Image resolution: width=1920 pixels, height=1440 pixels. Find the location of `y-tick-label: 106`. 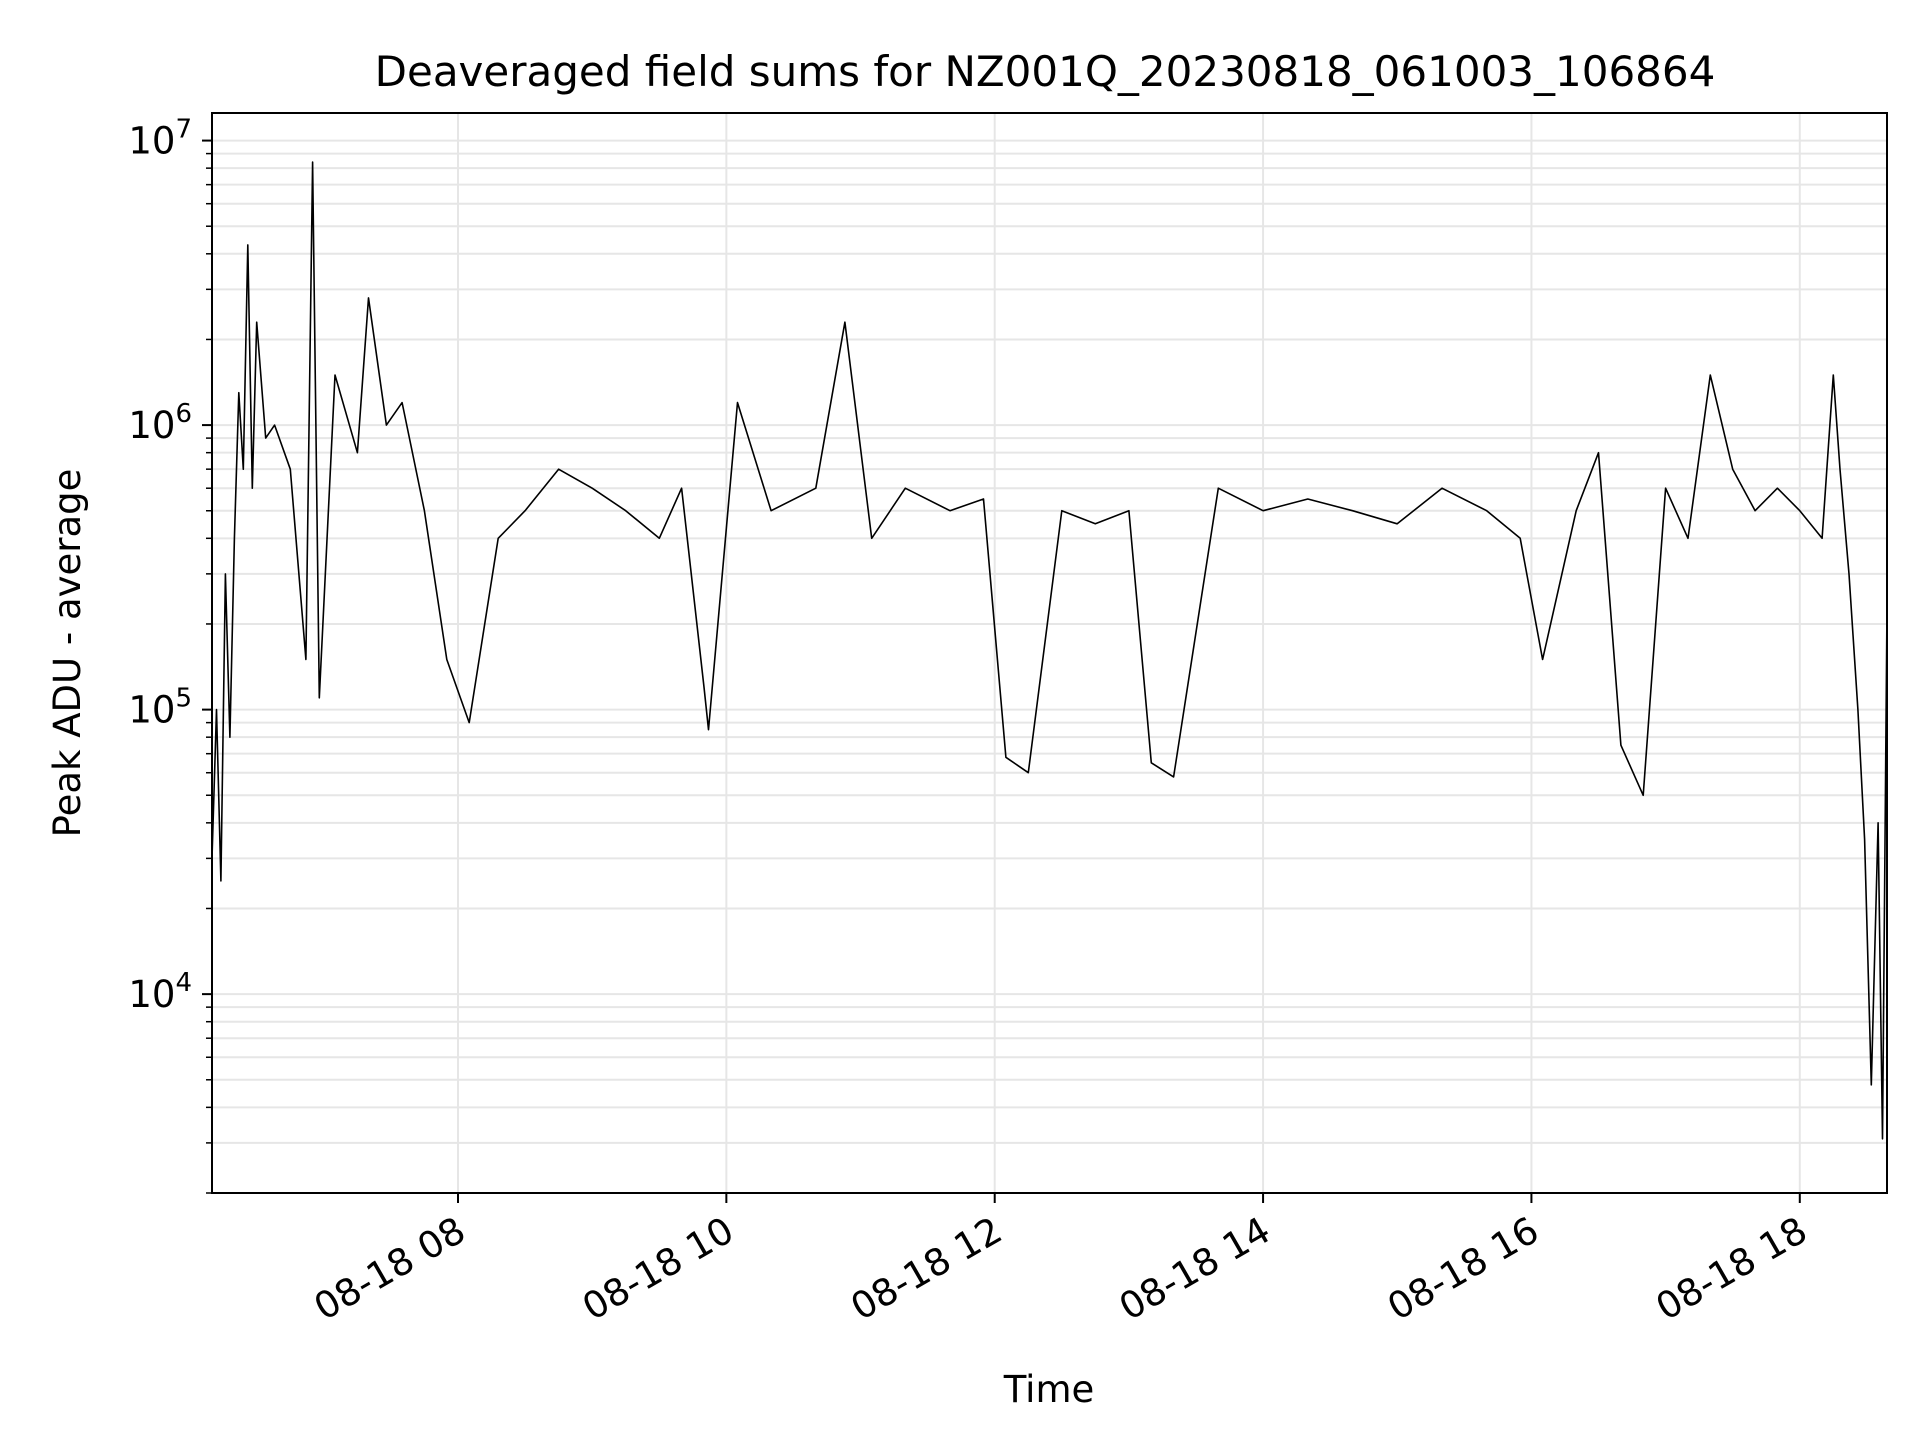

y-tick-label: 106 is located at coordinates (160, 423).